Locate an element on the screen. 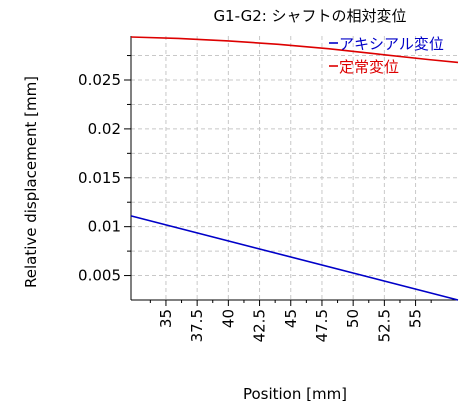 This screenshot has height=413, width=472. x-tick-label: 52.5 is located at coordinates (384, 325).